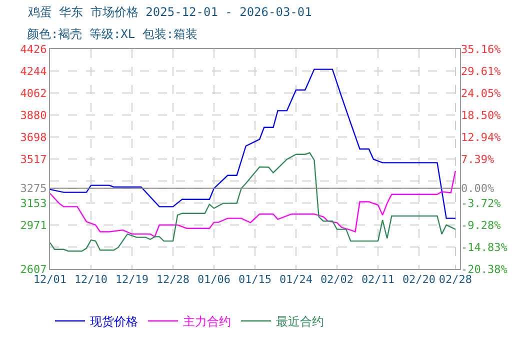 Image resolution: width=520 pixels, height=350 pixels. Describe the element at coordinates (481, 115) in the screenshot. I see `y2-tick-label: 18.50%` at that location.